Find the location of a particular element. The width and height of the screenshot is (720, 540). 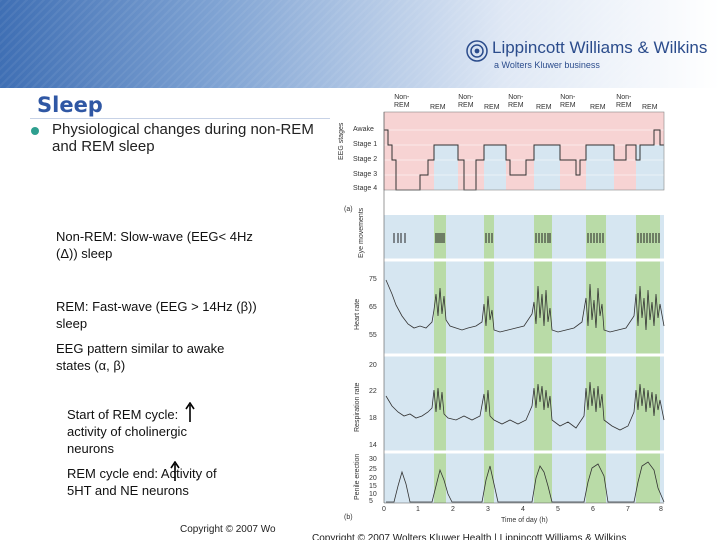

respiration-tick: 14 is located at coordinates (373, 445).